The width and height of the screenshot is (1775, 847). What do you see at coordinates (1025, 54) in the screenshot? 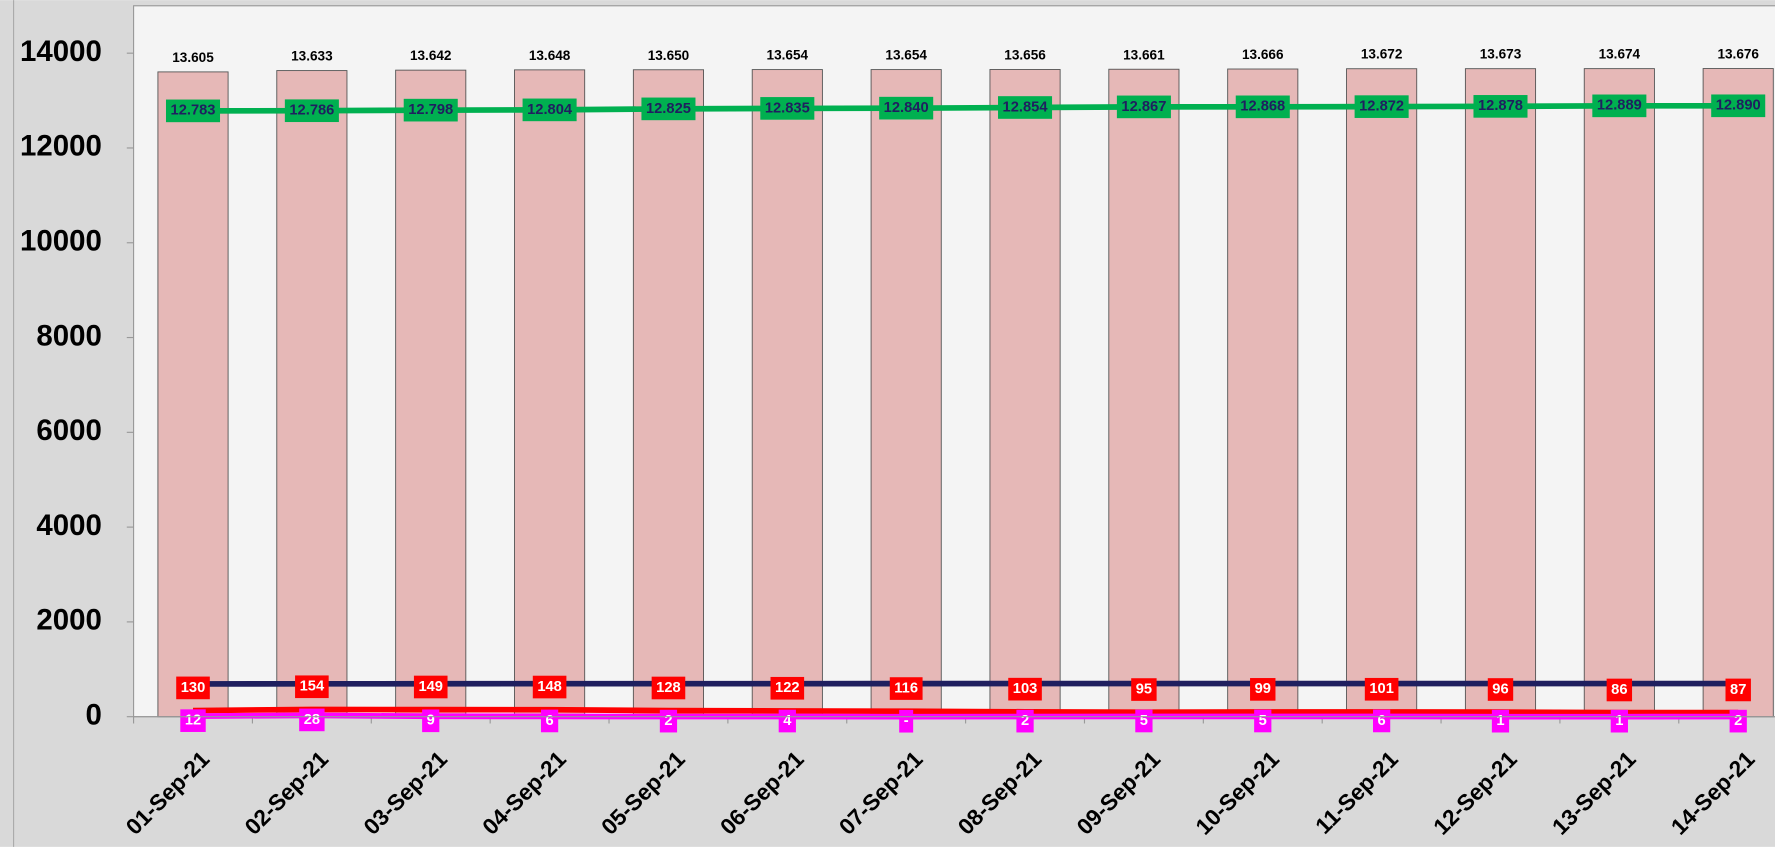
I see `data-label: 13.656` at bounding box center [1025, 54].